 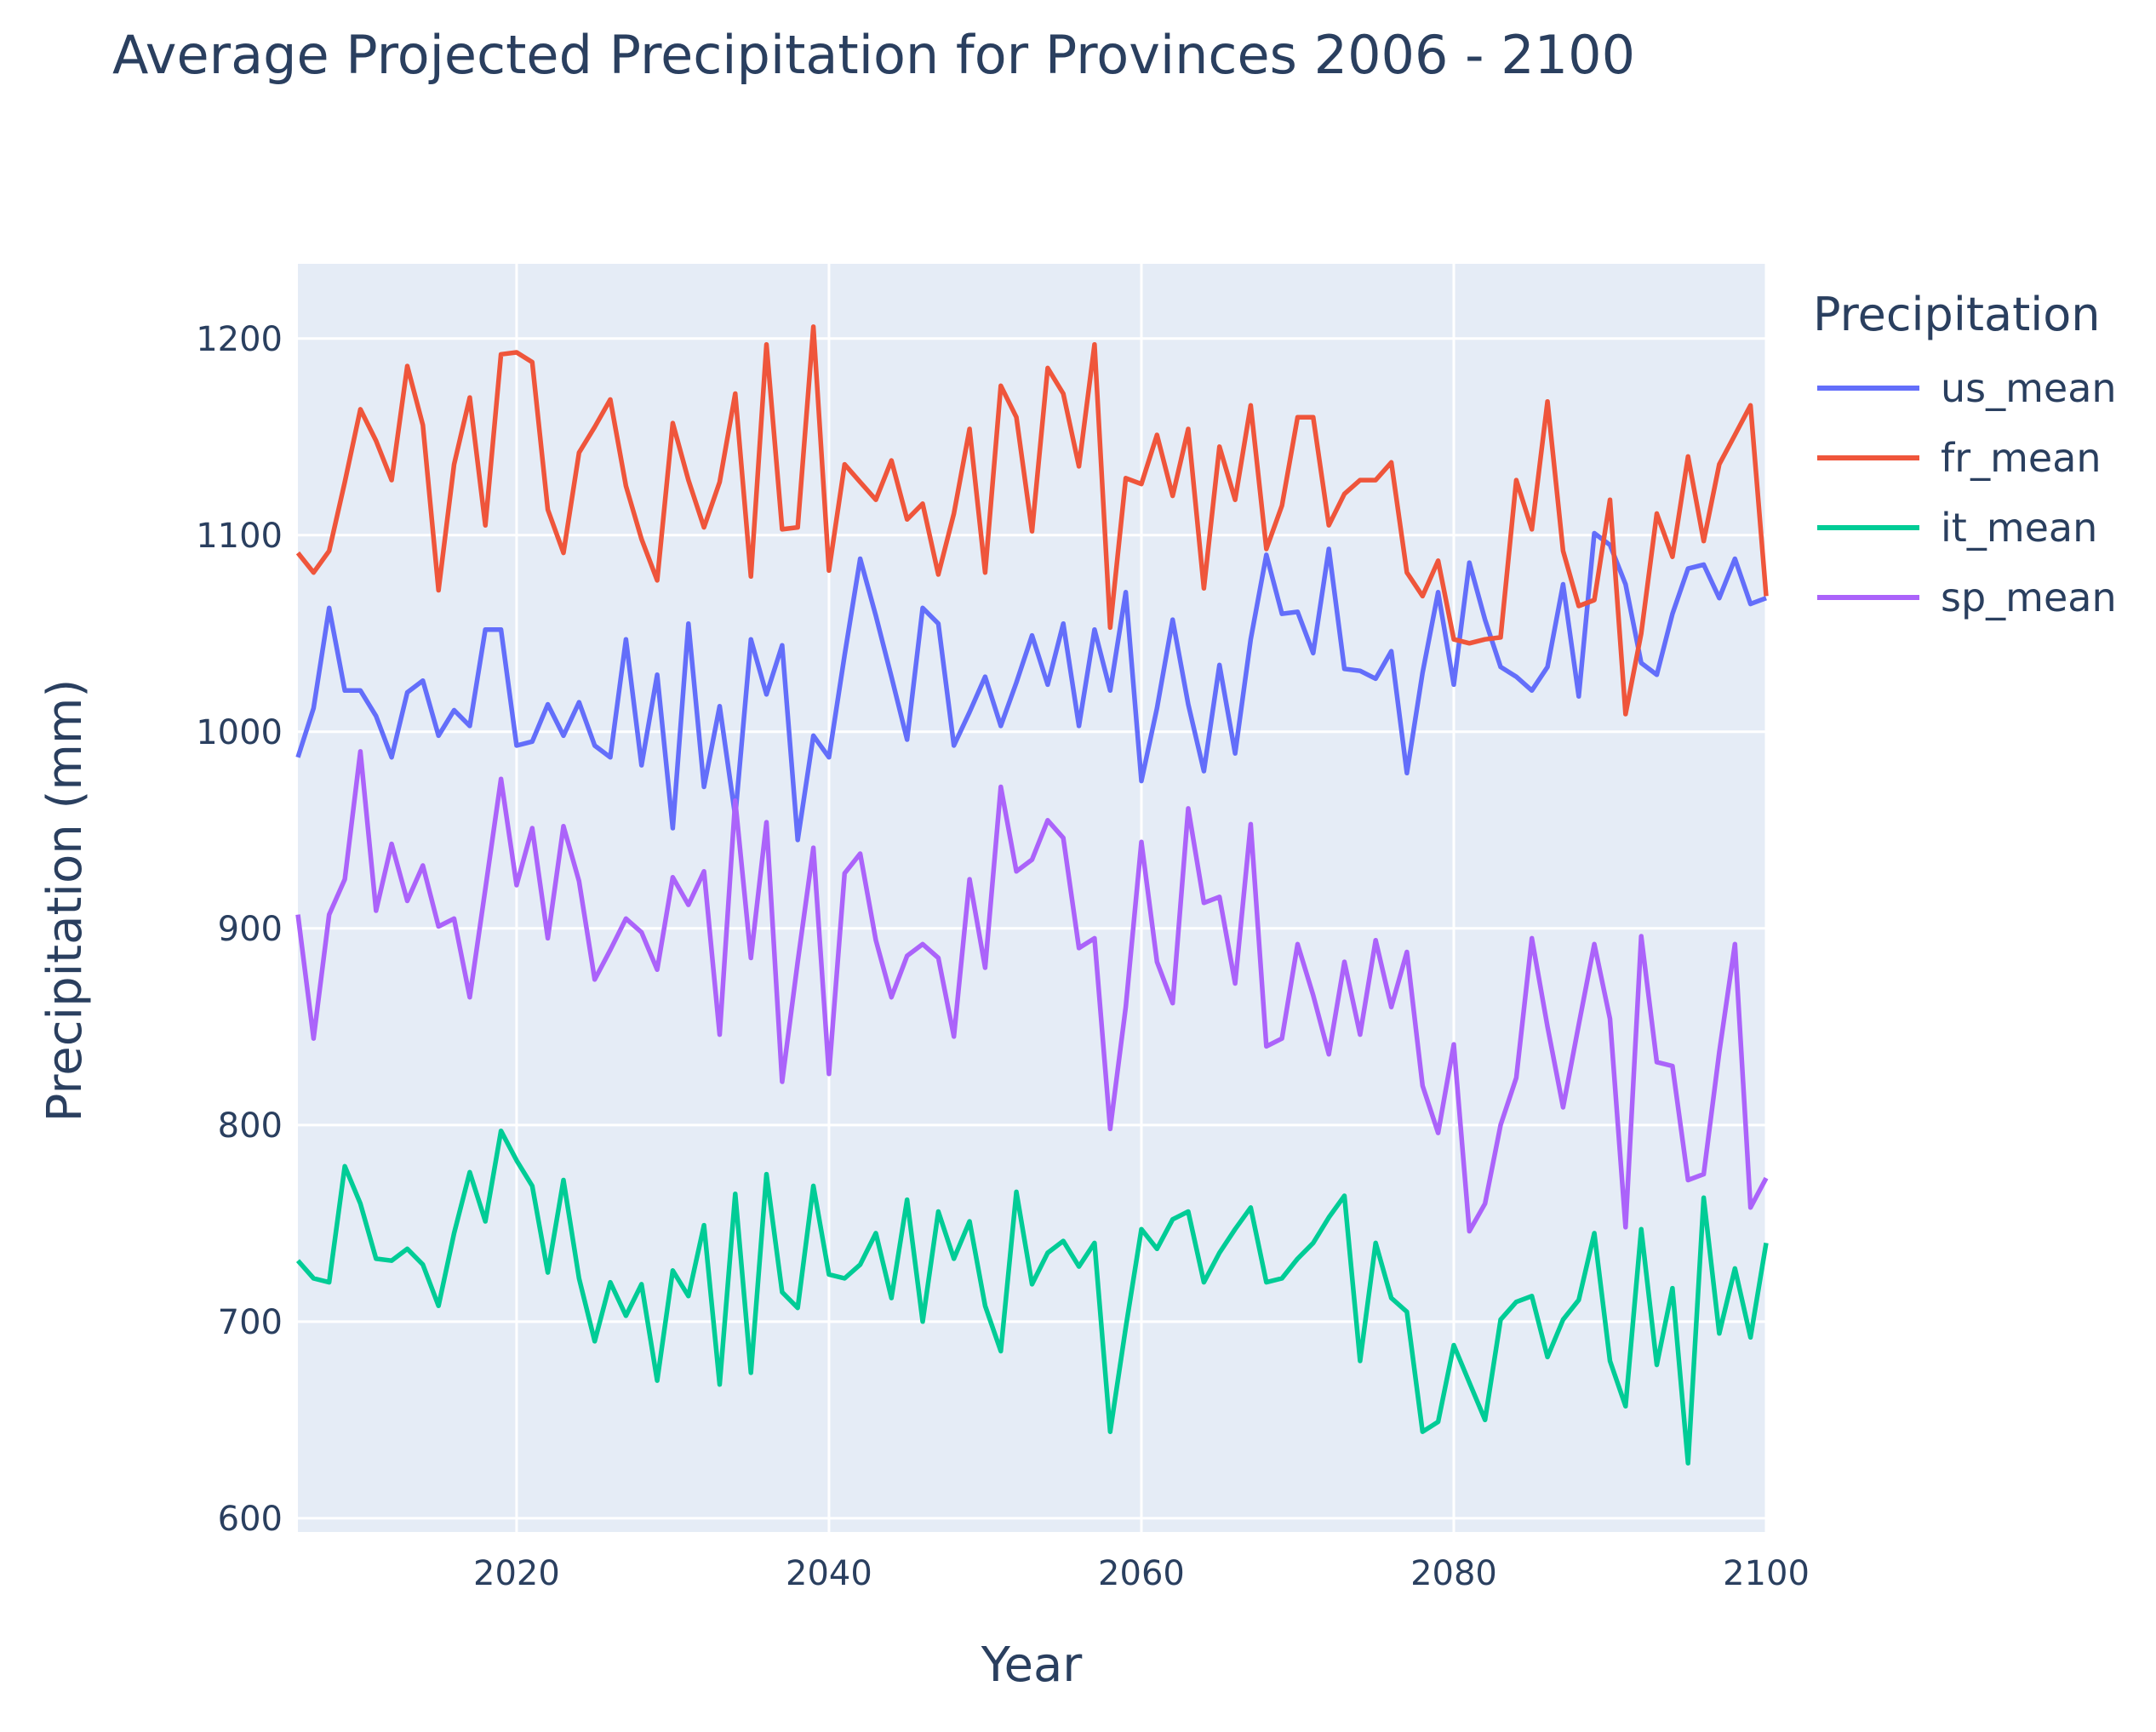 I want to click on legend-item-us-mean: us_mean, so click(x=1967, y=388).